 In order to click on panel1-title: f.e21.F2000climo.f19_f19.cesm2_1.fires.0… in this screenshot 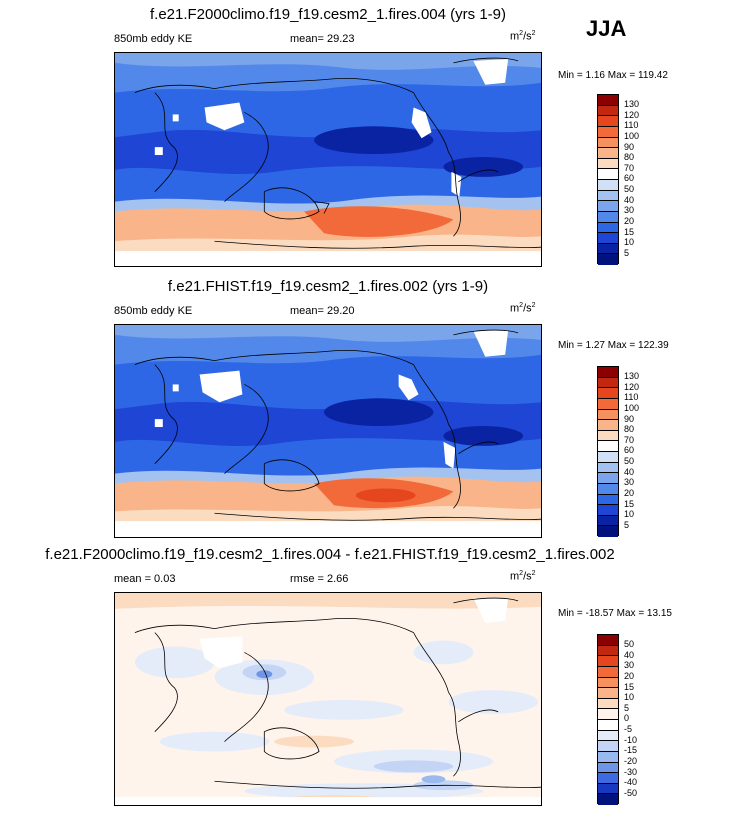, I will do `click(327, 14)`.